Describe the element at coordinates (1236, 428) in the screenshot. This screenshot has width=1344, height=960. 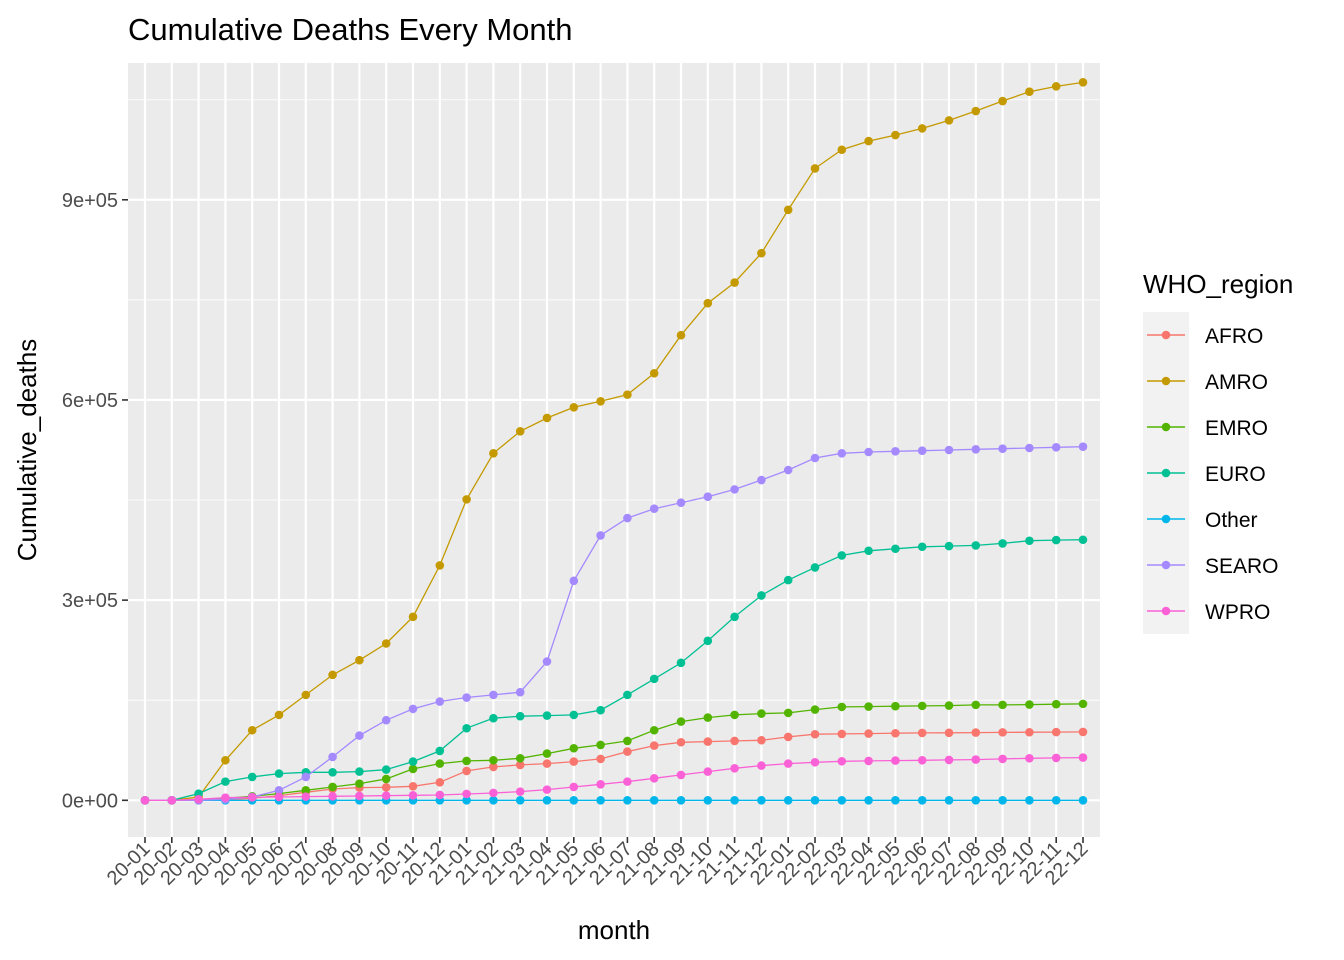
I see `legend-label: EMRO` at that location.